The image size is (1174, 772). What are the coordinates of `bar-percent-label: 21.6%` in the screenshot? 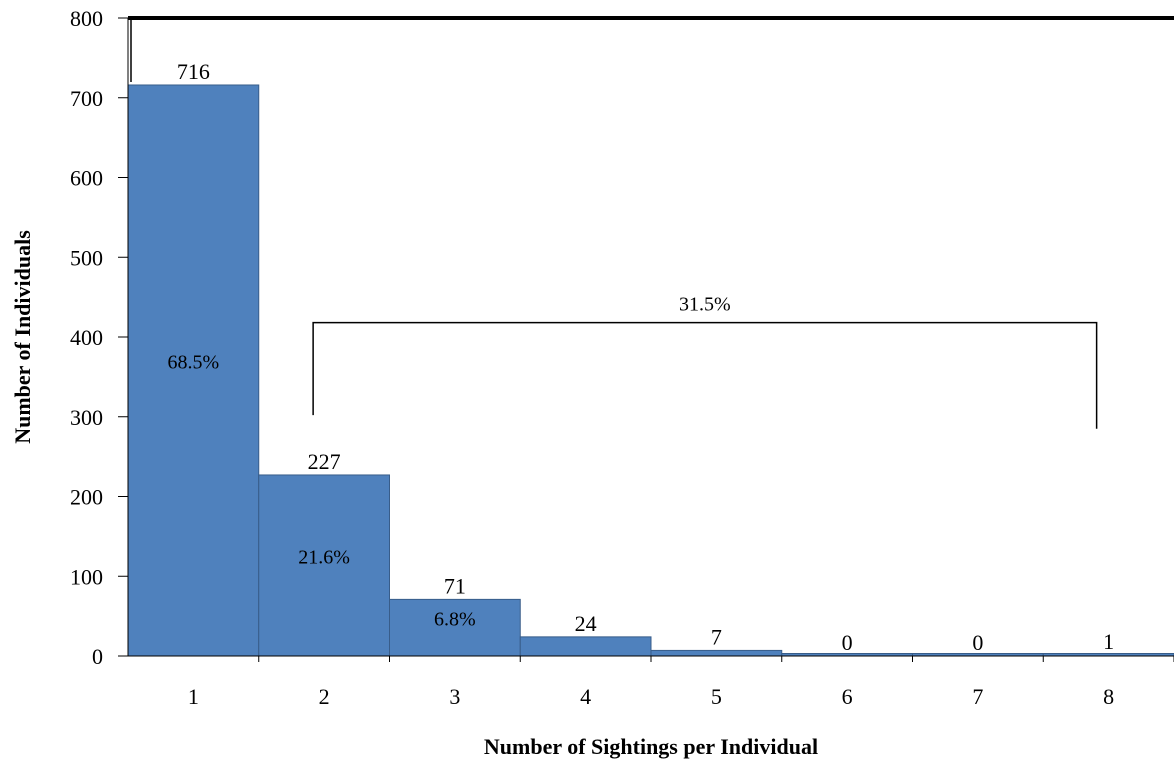 It's located at (324, 557).